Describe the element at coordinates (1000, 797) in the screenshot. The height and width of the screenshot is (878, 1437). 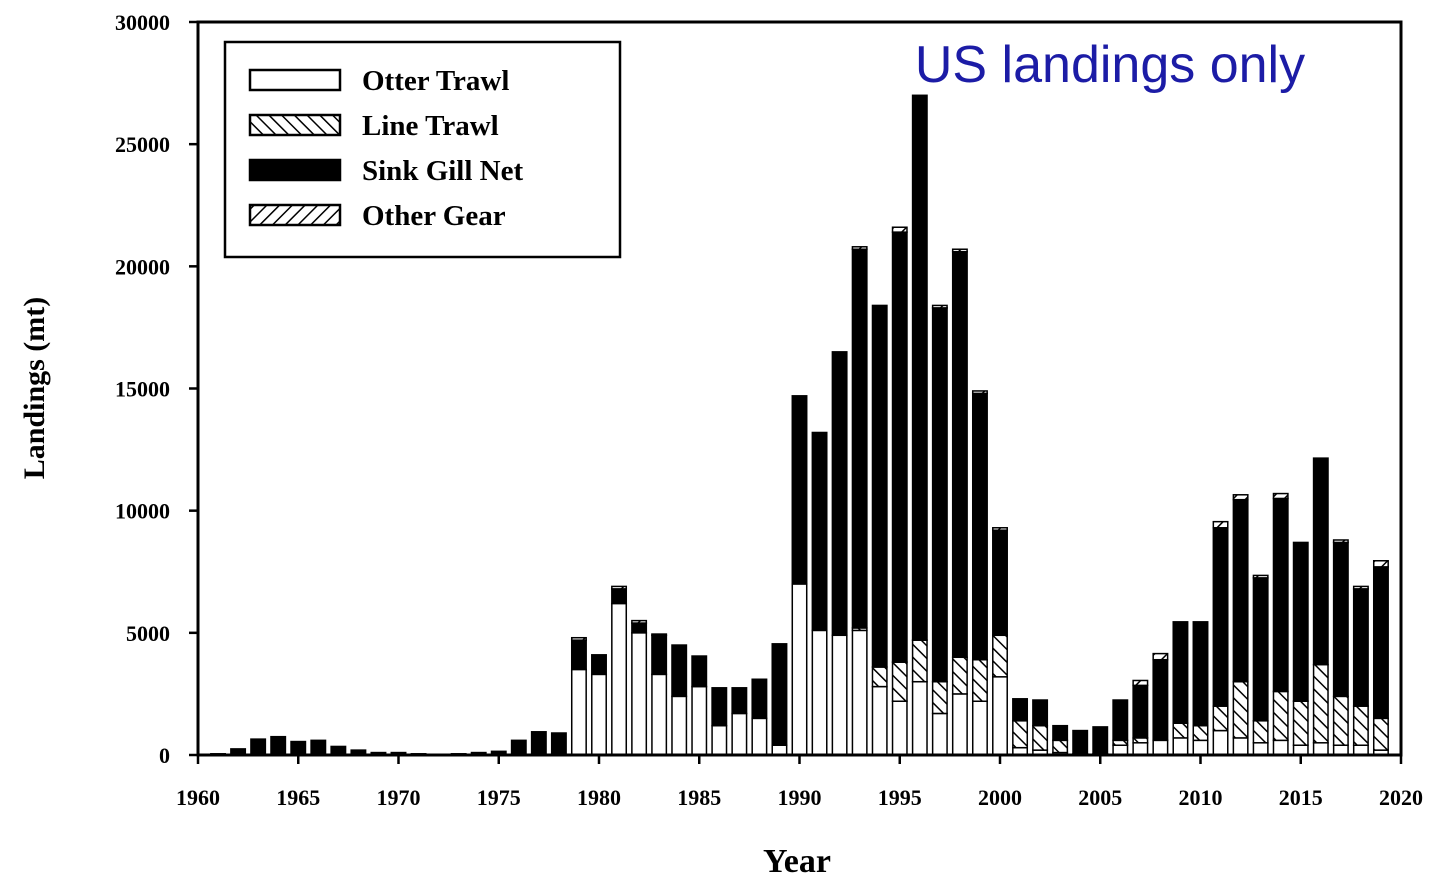
I see `x-tick-label: 2000` at that location.